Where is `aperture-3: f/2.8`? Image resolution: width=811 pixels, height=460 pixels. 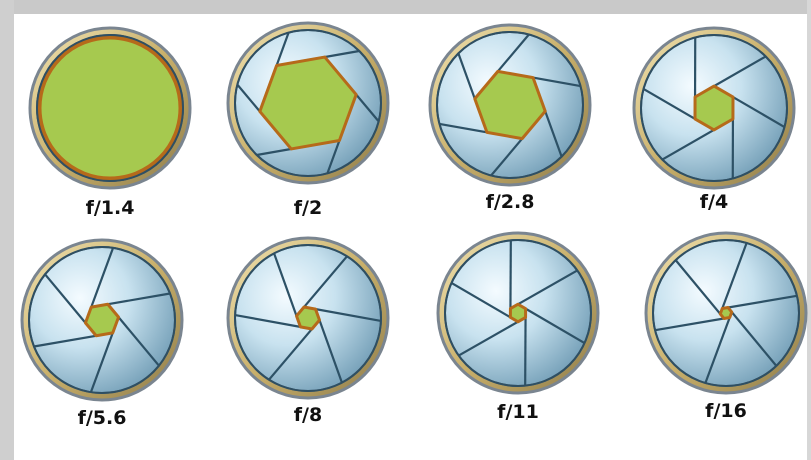 aperture-3: f/2.8 is located at coordinates (510, 118).